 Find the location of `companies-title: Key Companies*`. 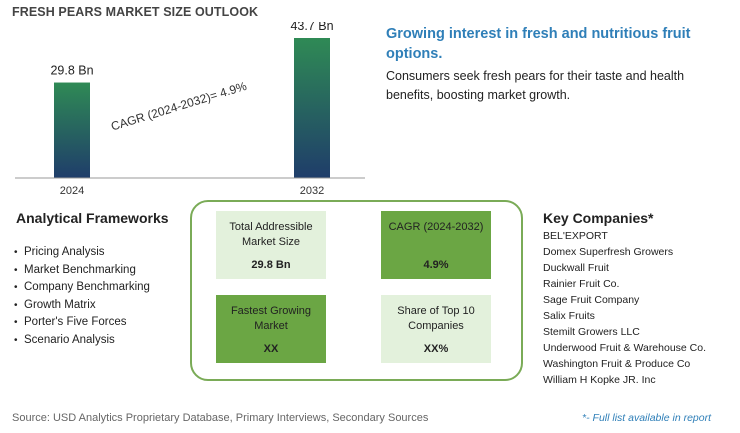

companies-title: Key Companies* is located at coordinates (598, 218).